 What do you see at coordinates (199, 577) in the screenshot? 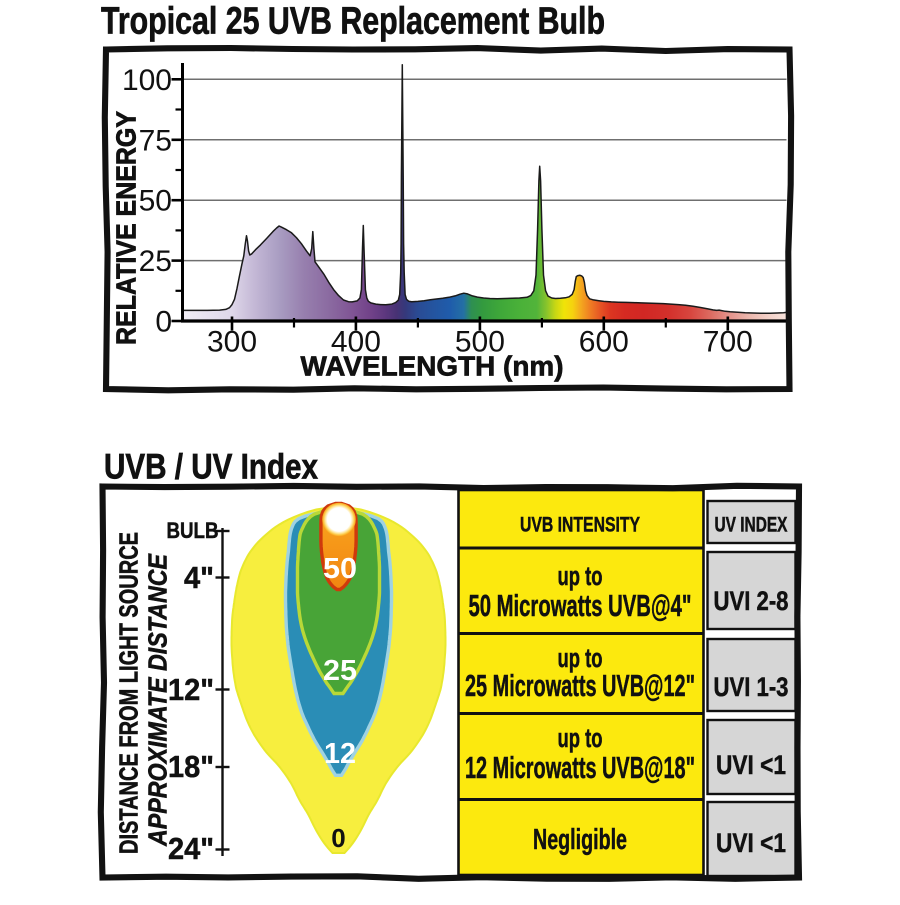
I see `svg-text: 4"` at bounding box center [199, 577].